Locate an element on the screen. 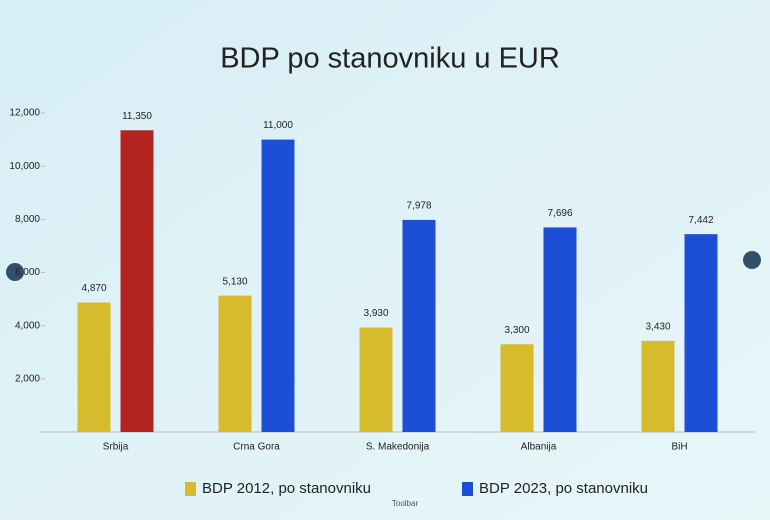 Image resolution: width=770 pixels, height=520 pixels. value-label: 7,696 is located at coordinates (559, 213).